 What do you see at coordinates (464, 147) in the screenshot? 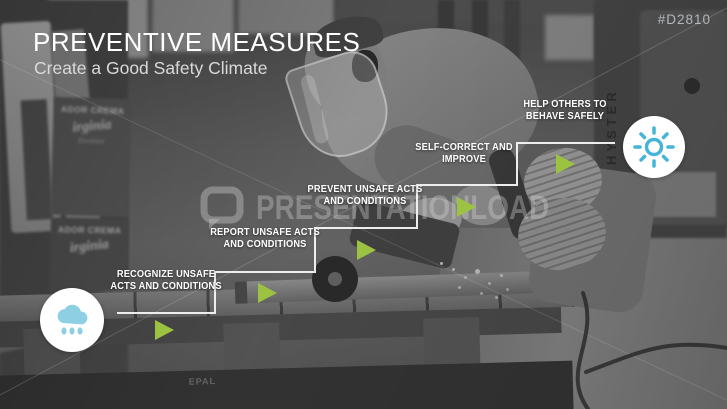
I see `step-label-line: SELF-CORRECT AND` at bounding box center [464, 147].